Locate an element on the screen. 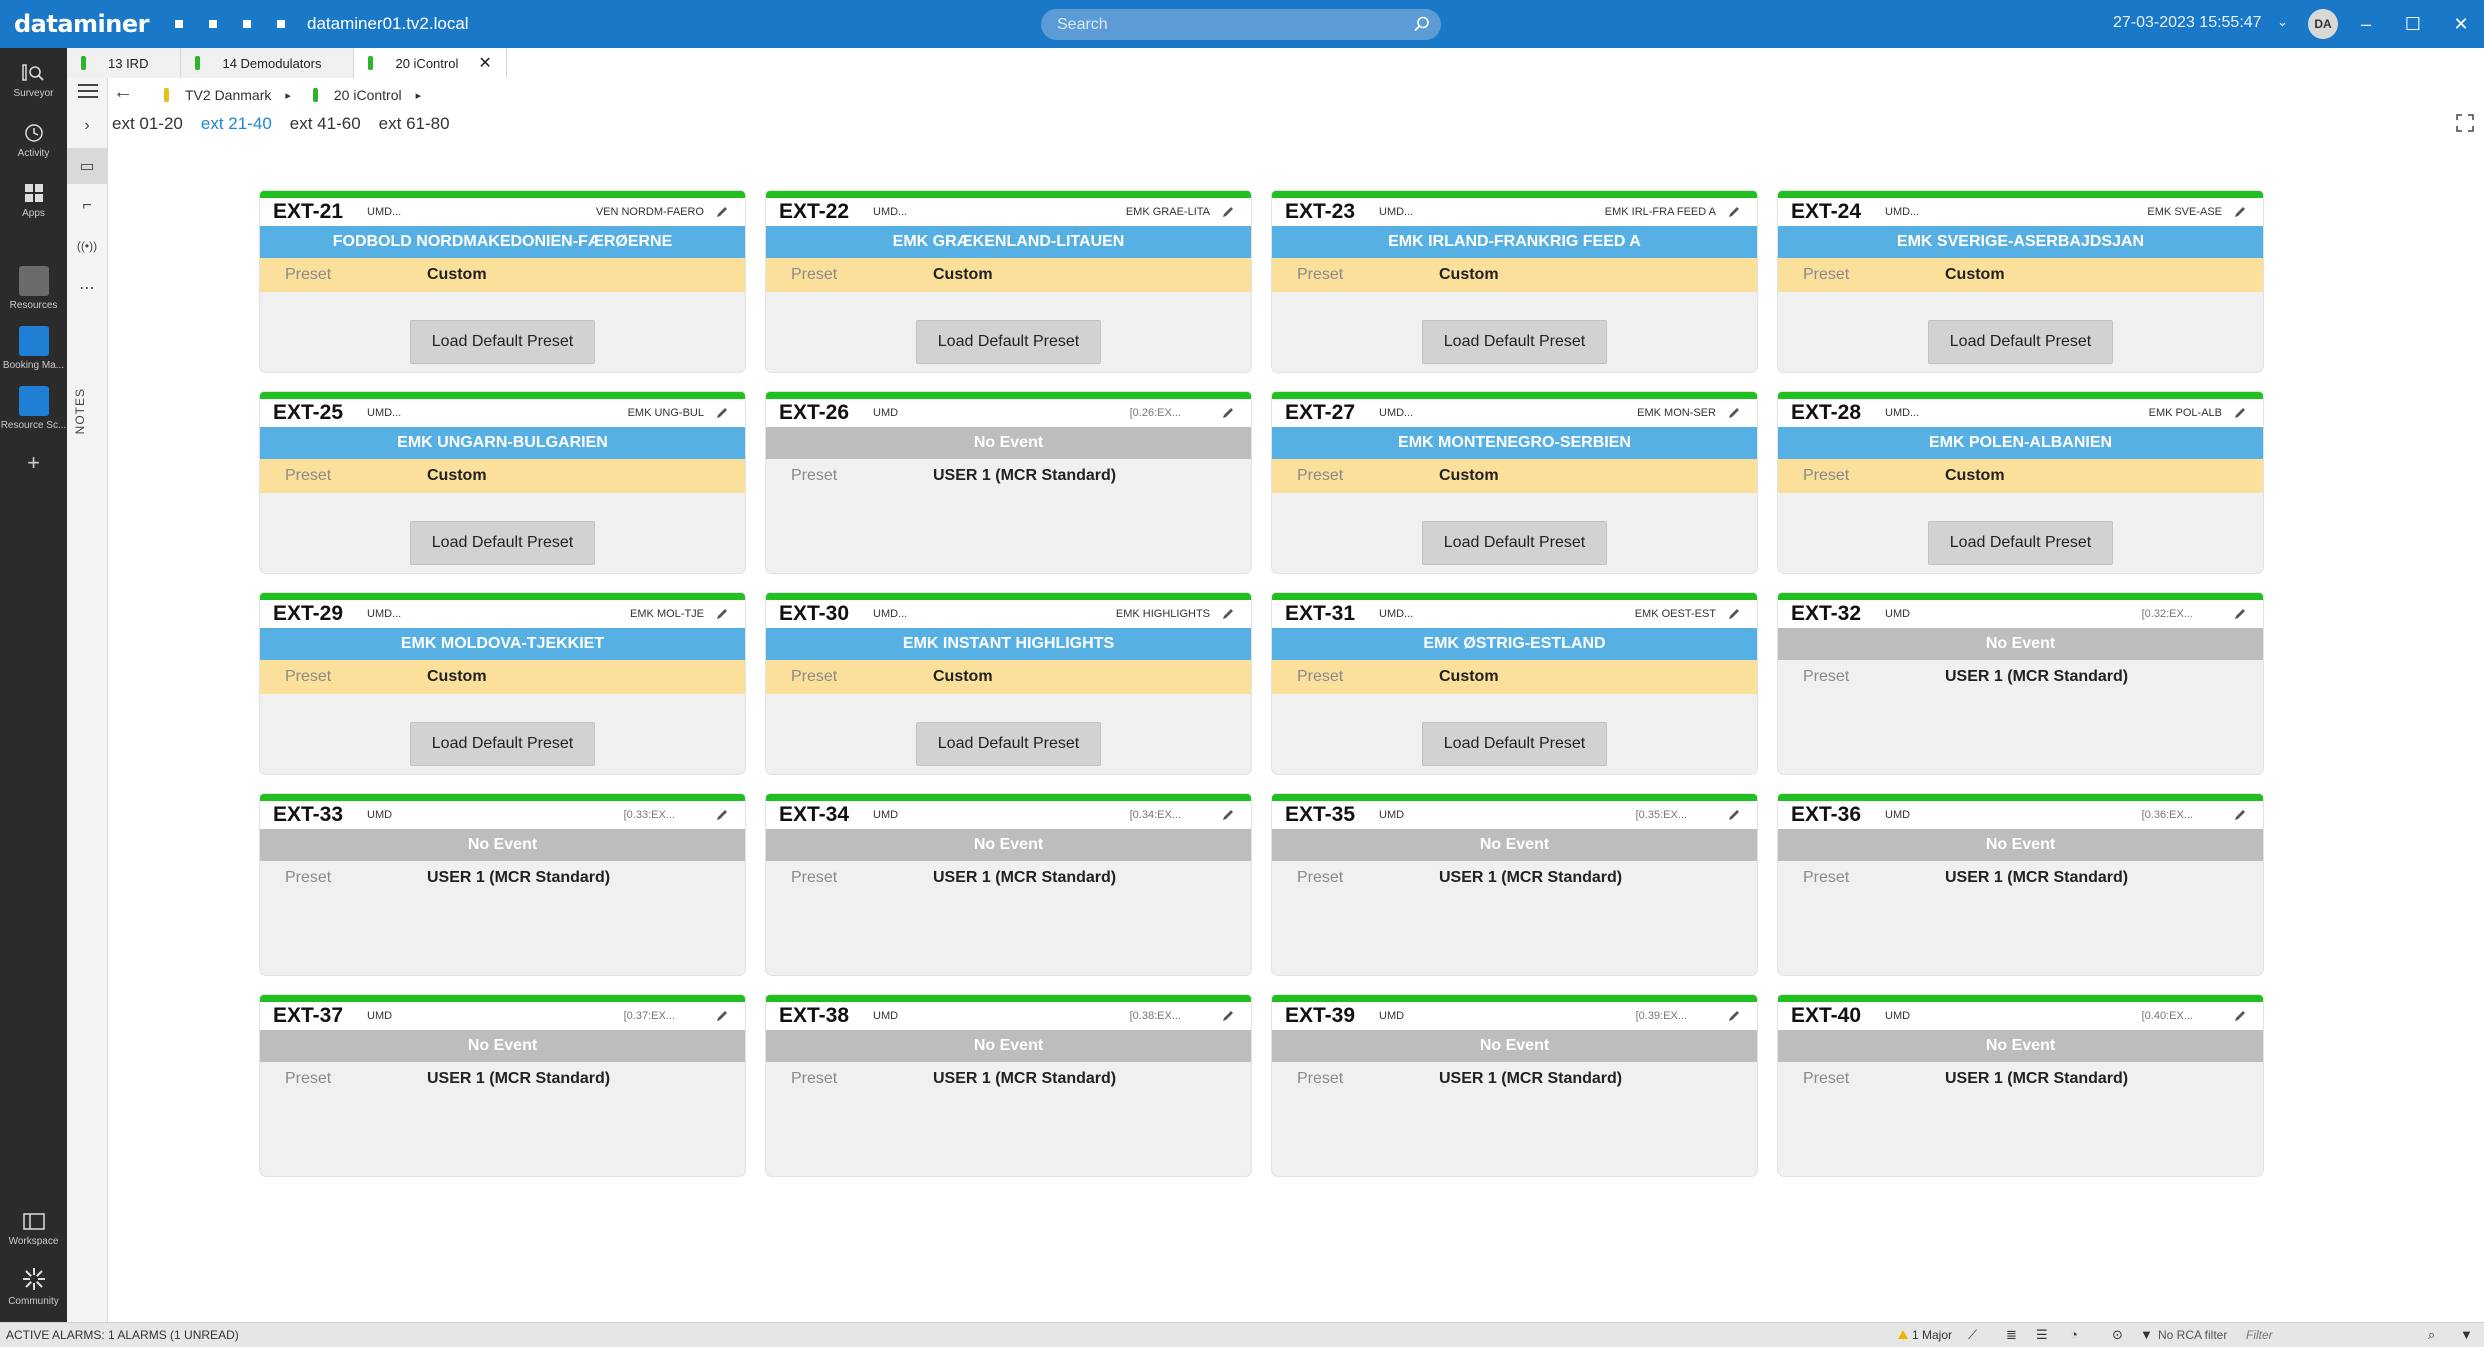 The width and height of the screenshot is (2484, 1347). search-icon is located at coordinates (1422, 24).